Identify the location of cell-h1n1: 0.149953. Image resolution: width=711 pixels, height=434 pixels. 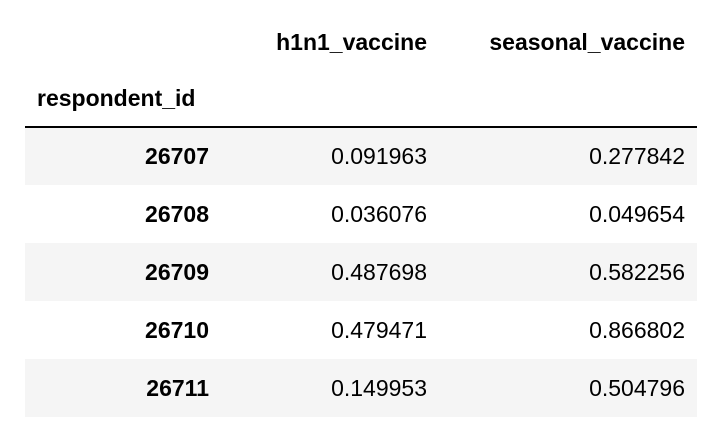
(379, 387).